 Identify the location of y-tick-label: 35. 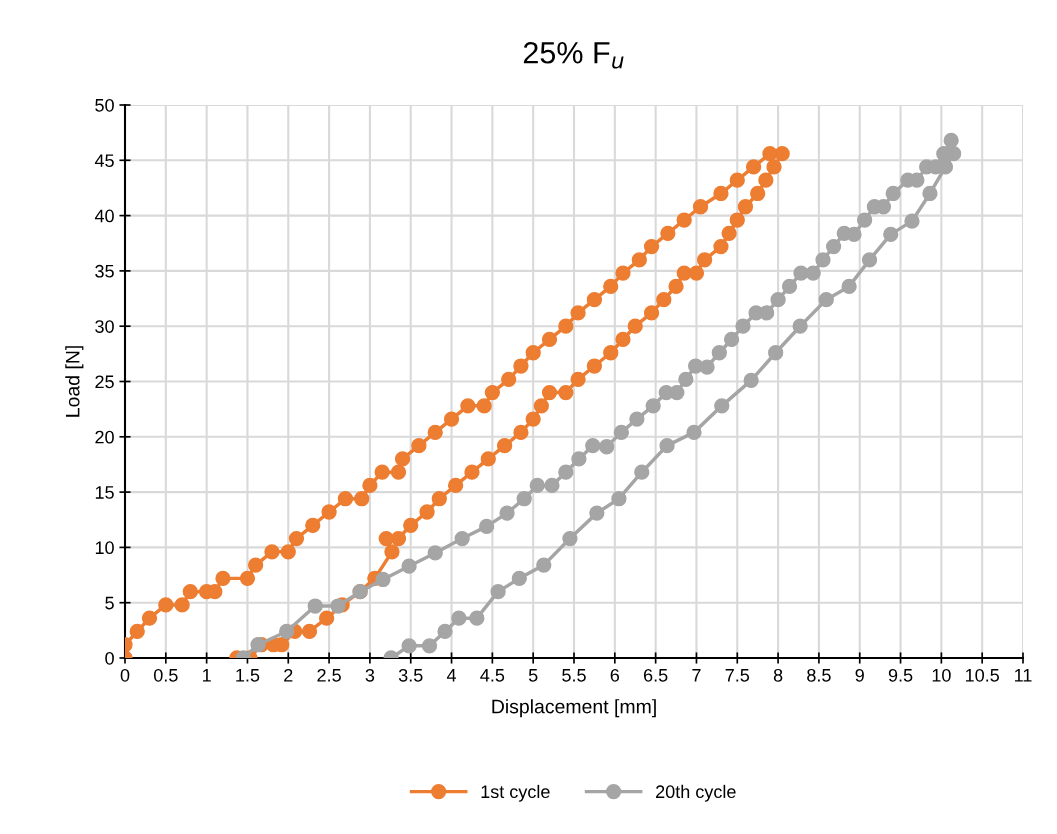
(104, 271).